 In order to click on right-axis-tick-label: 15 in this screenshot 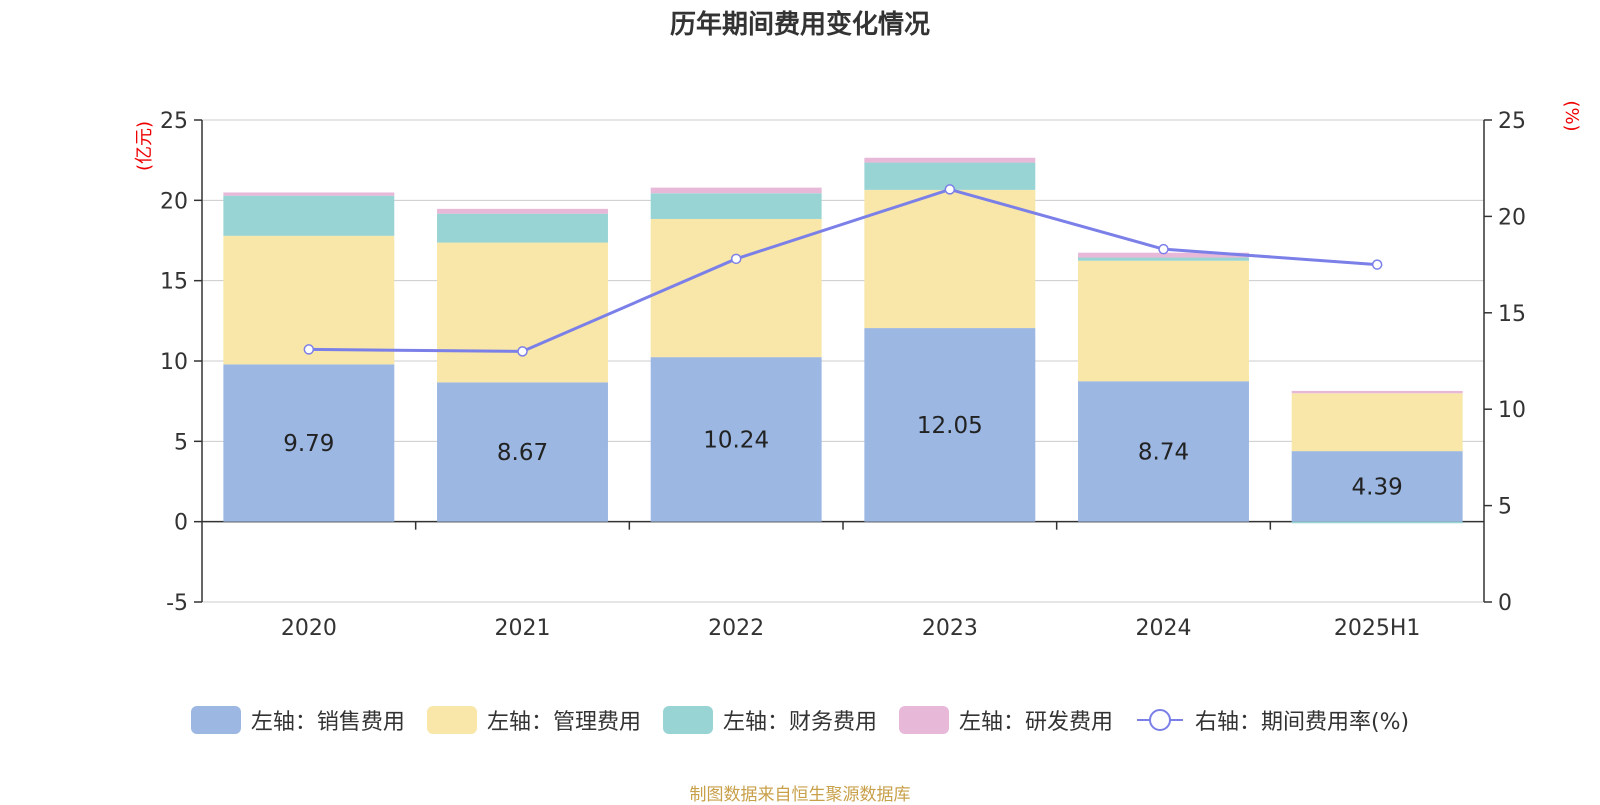, I will do `click(1512, 314)`.